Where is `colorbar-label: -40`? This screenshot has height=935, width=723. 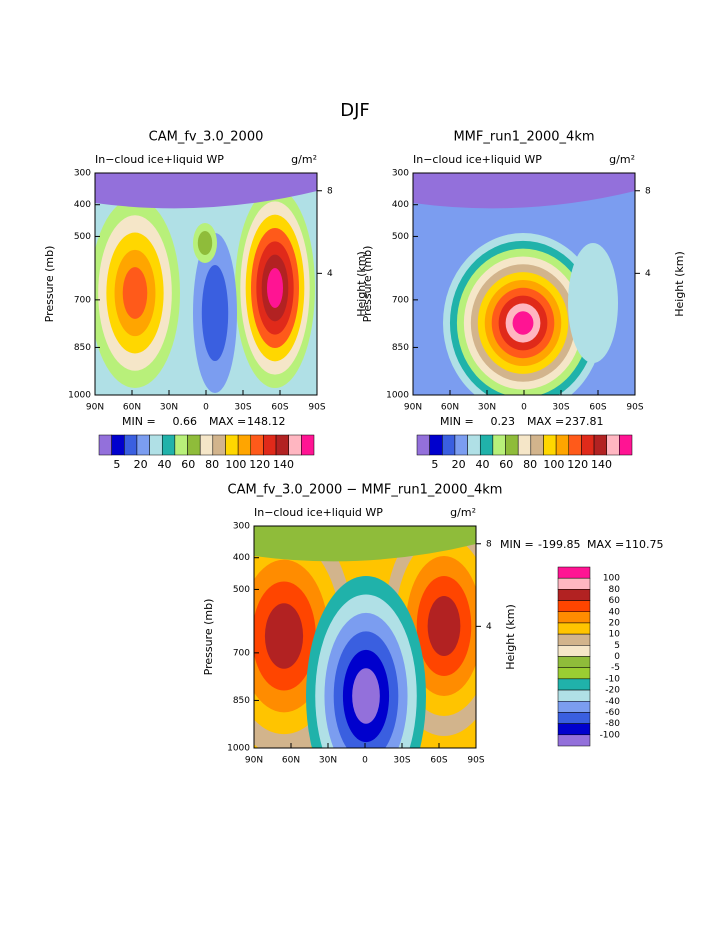
colorbar-label: -40 is located at coordinates (612, 702).